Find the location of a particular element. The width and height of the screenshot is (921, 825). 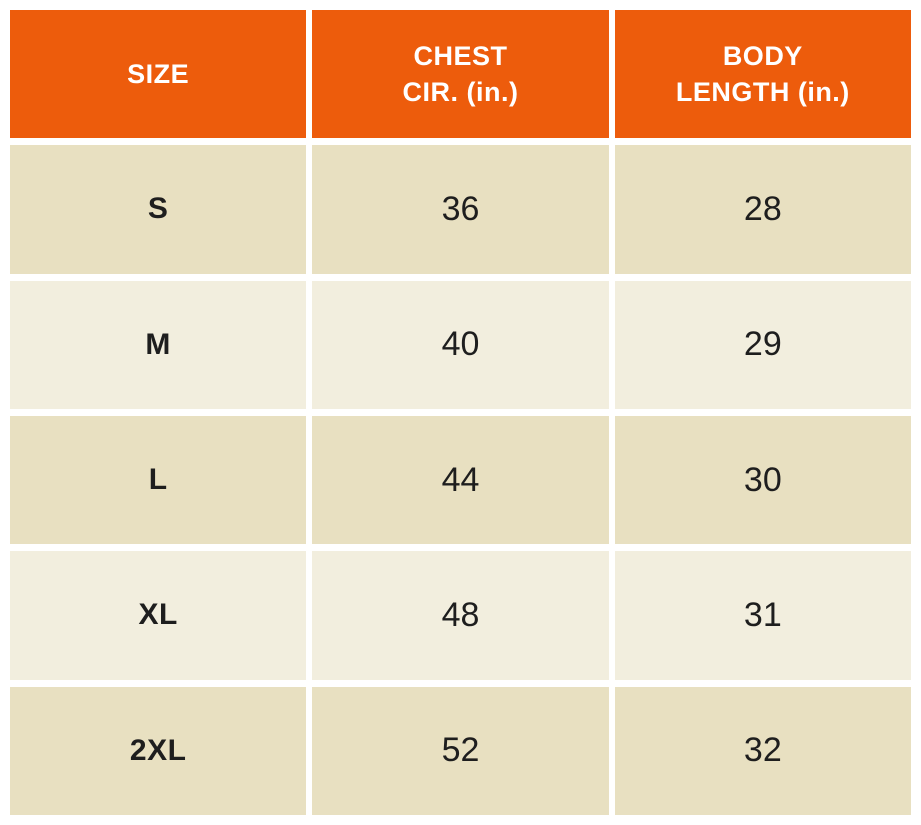

body-length-cell: 28 is located at coordinates (762, 209).